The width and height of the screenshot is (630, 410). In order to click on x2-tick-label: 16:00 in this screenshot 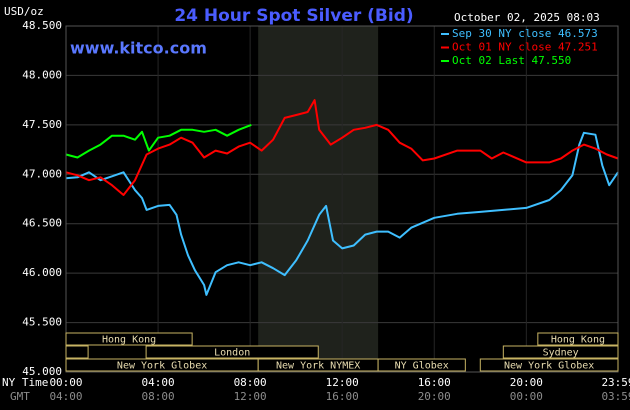, I will do `click(342, 396)`.